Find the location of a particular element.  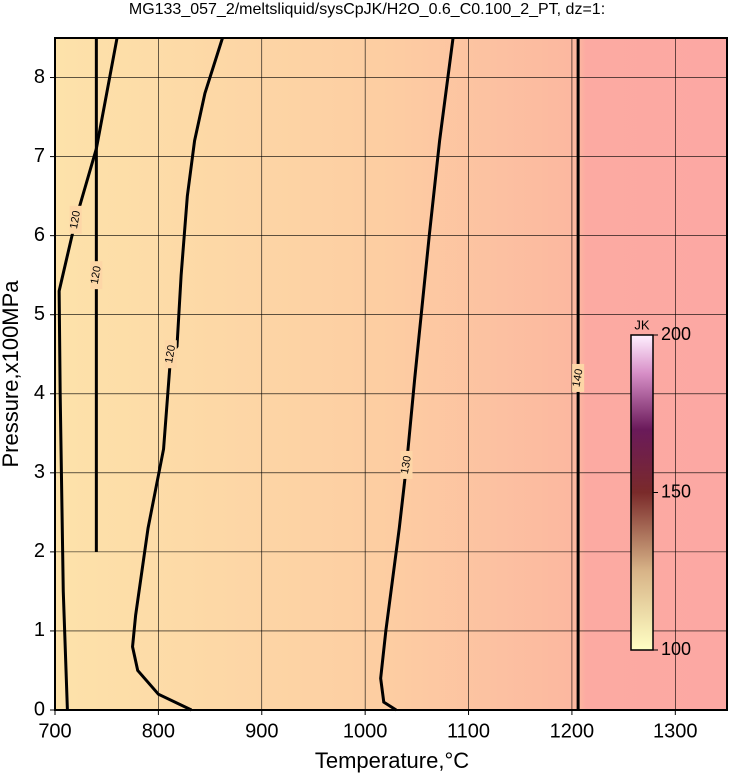

x-tick-label: 1000 is located at coordinates (365, 731).